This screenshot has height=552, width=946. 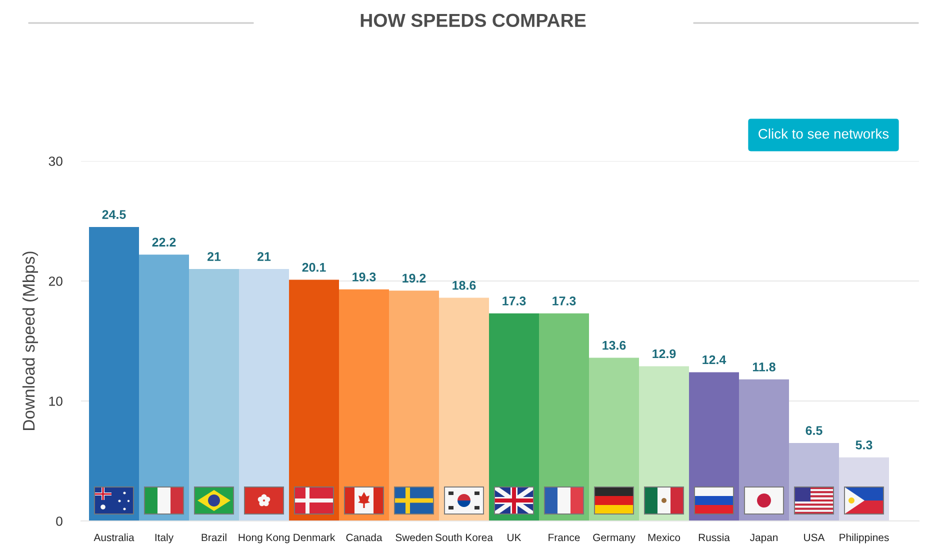 I want to click on y-tick-label: 20, so click(x=55, y=281).